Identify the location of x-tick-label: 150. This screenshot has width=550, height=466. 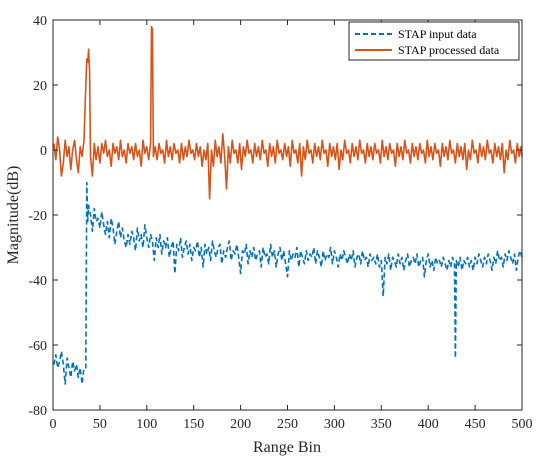
(193, 424).